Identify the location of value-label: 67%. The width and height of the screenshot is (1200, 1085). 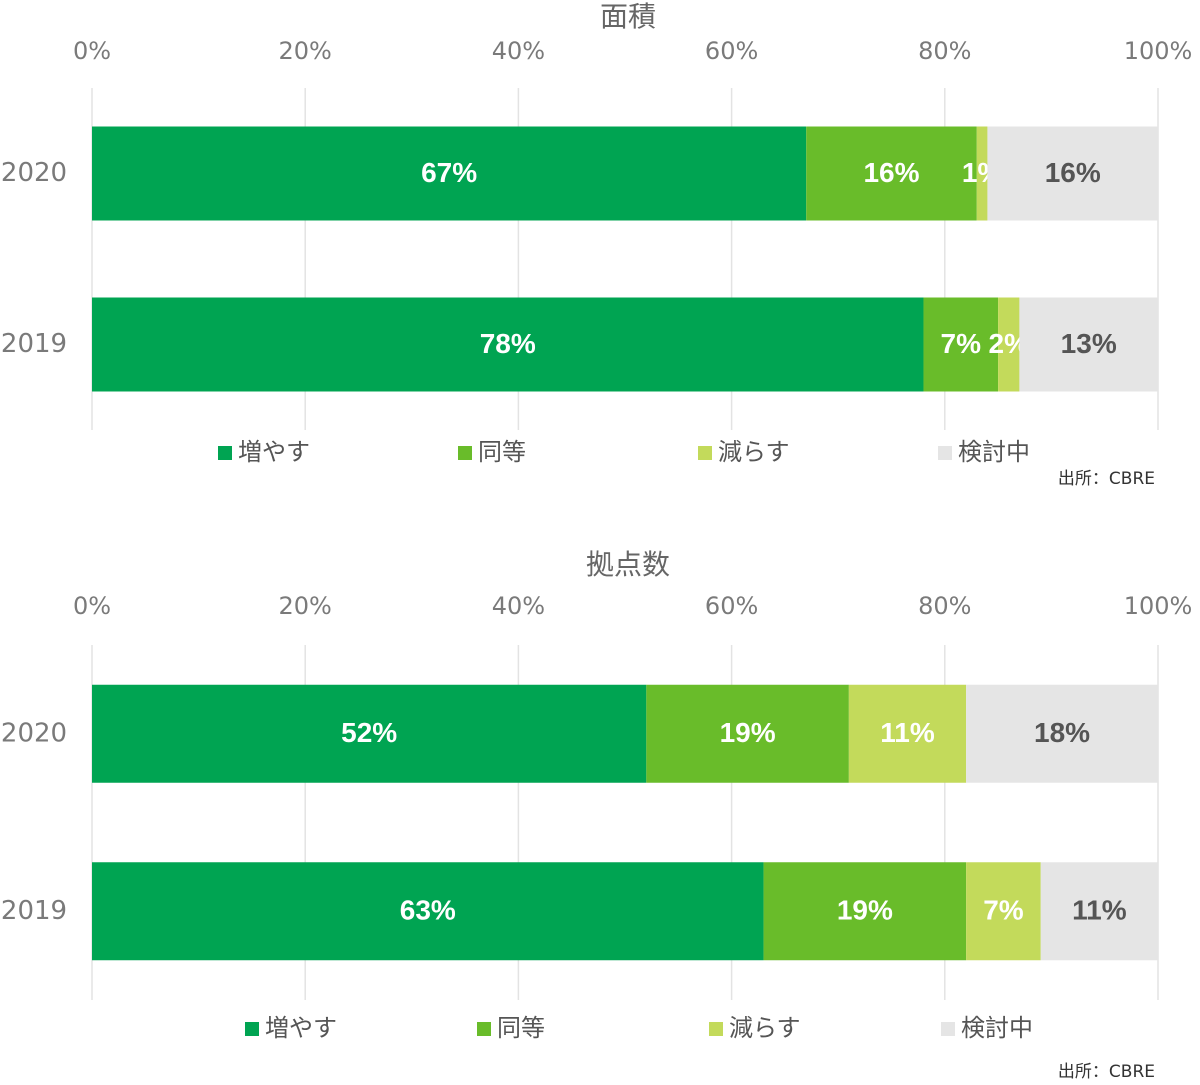
(449, 172).